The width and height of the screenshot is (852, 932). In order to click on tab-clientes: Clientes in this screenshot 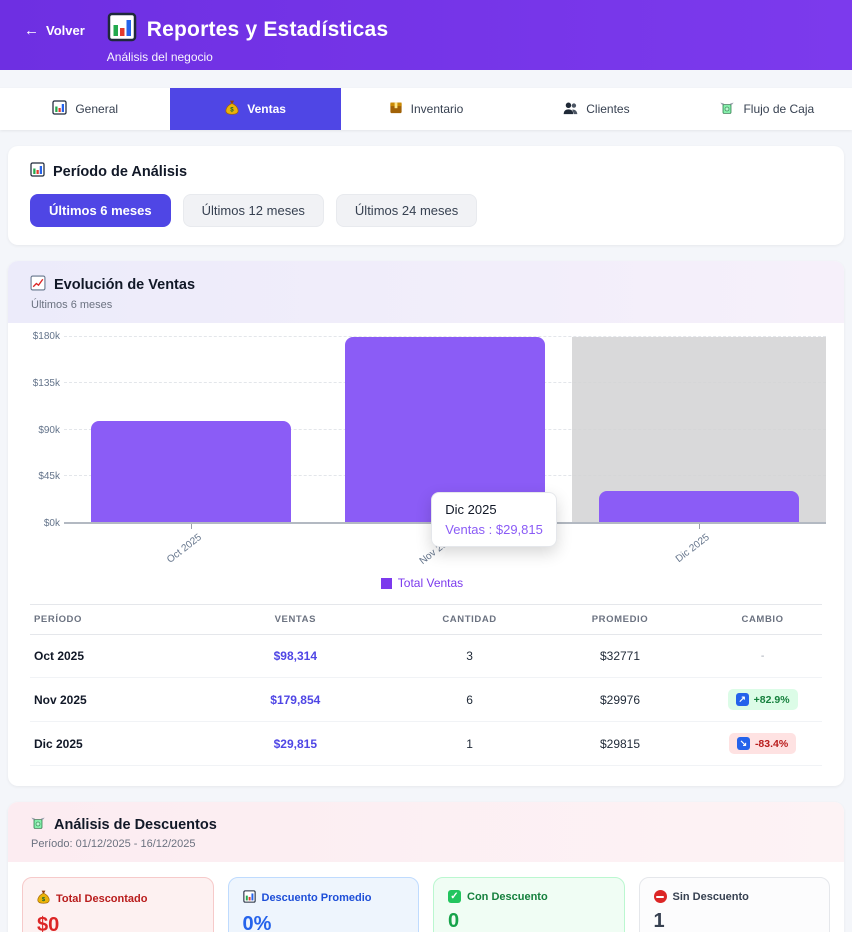, I will do `click(596, 109)`.